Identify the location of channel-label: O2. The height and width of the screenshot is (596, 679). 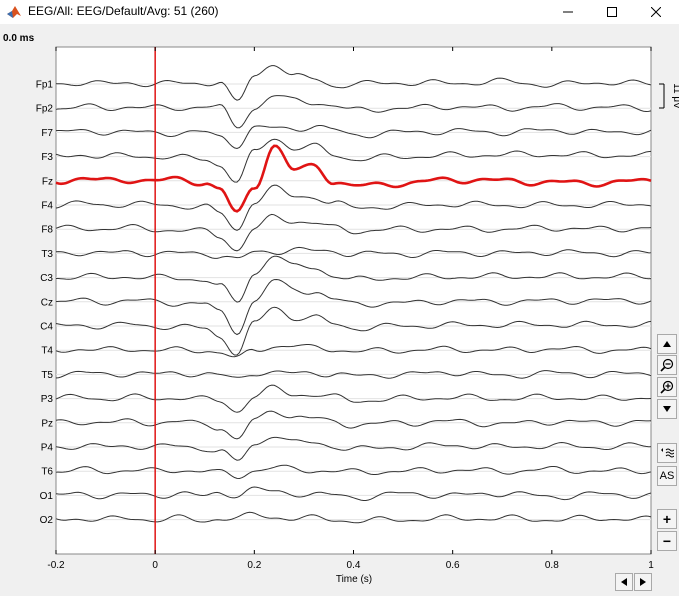
(47, 520).